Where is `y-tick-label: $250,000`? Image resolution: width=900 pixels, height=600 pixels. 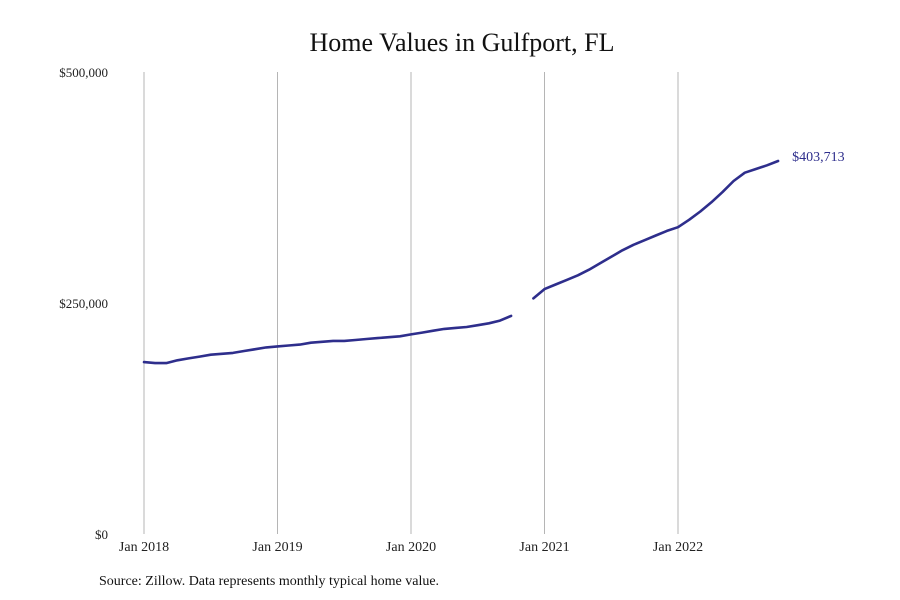 y-tick-label: $250,000 is located at coordinates (83, 303).